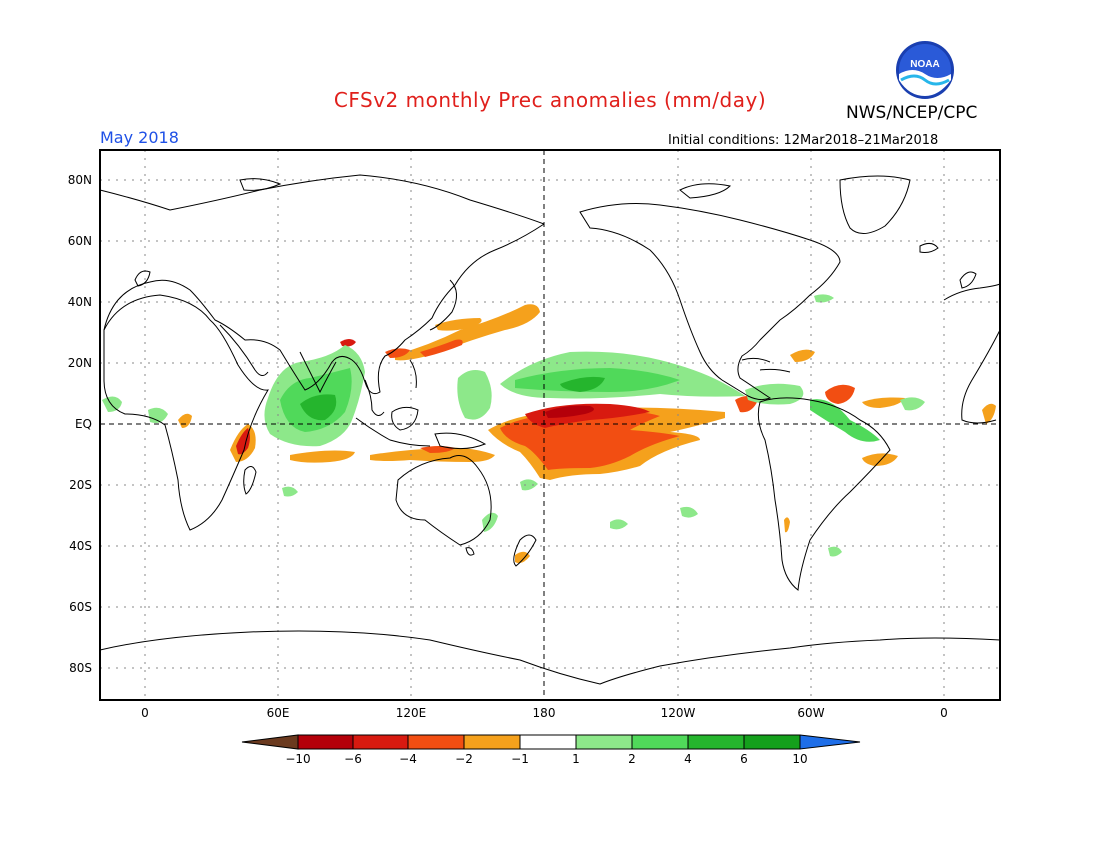  I want to click on dry-patch-chile, so click(787, 525).